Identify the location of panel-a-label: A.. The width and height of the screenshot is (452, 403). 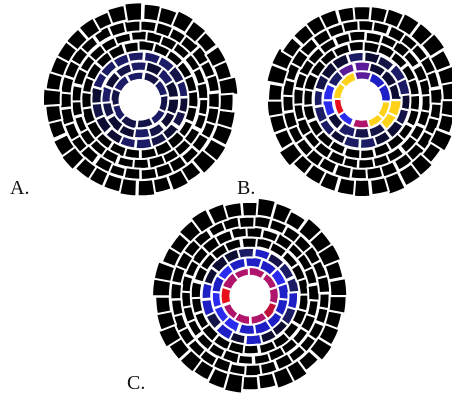
(19, 188).